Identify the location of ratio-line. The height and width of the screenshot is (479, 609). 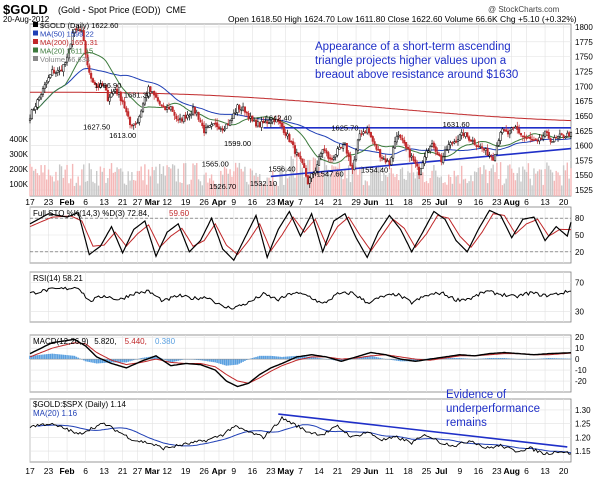
(300, 435).